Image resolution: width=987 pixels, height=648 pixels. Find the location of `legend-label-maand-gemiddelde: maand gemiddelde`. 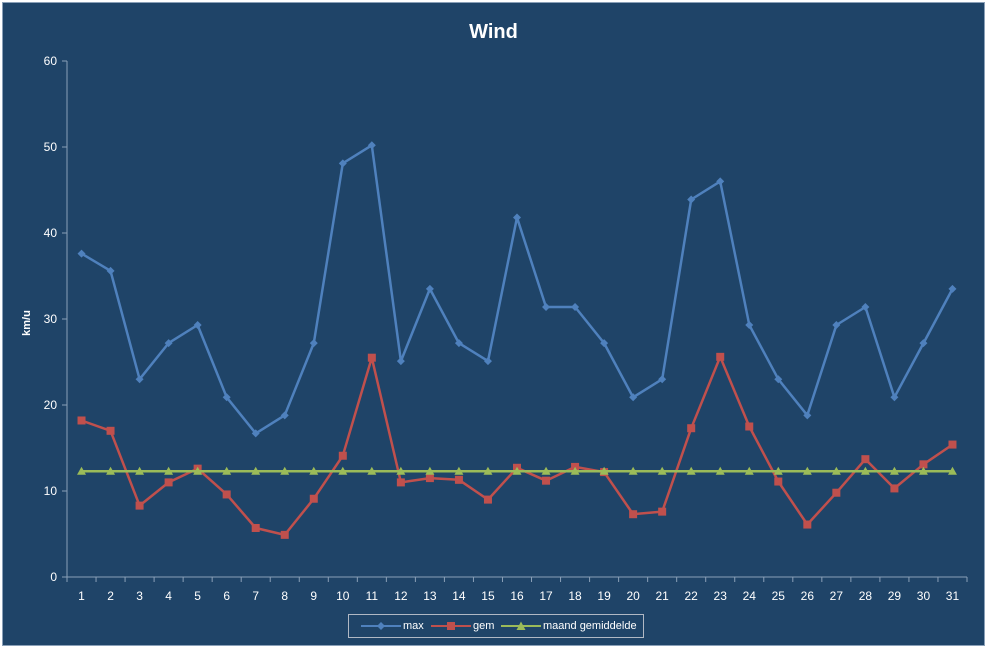

legend-label-maand-gemiddelde: maand gemiddelde is located at coordinates (590, 626).